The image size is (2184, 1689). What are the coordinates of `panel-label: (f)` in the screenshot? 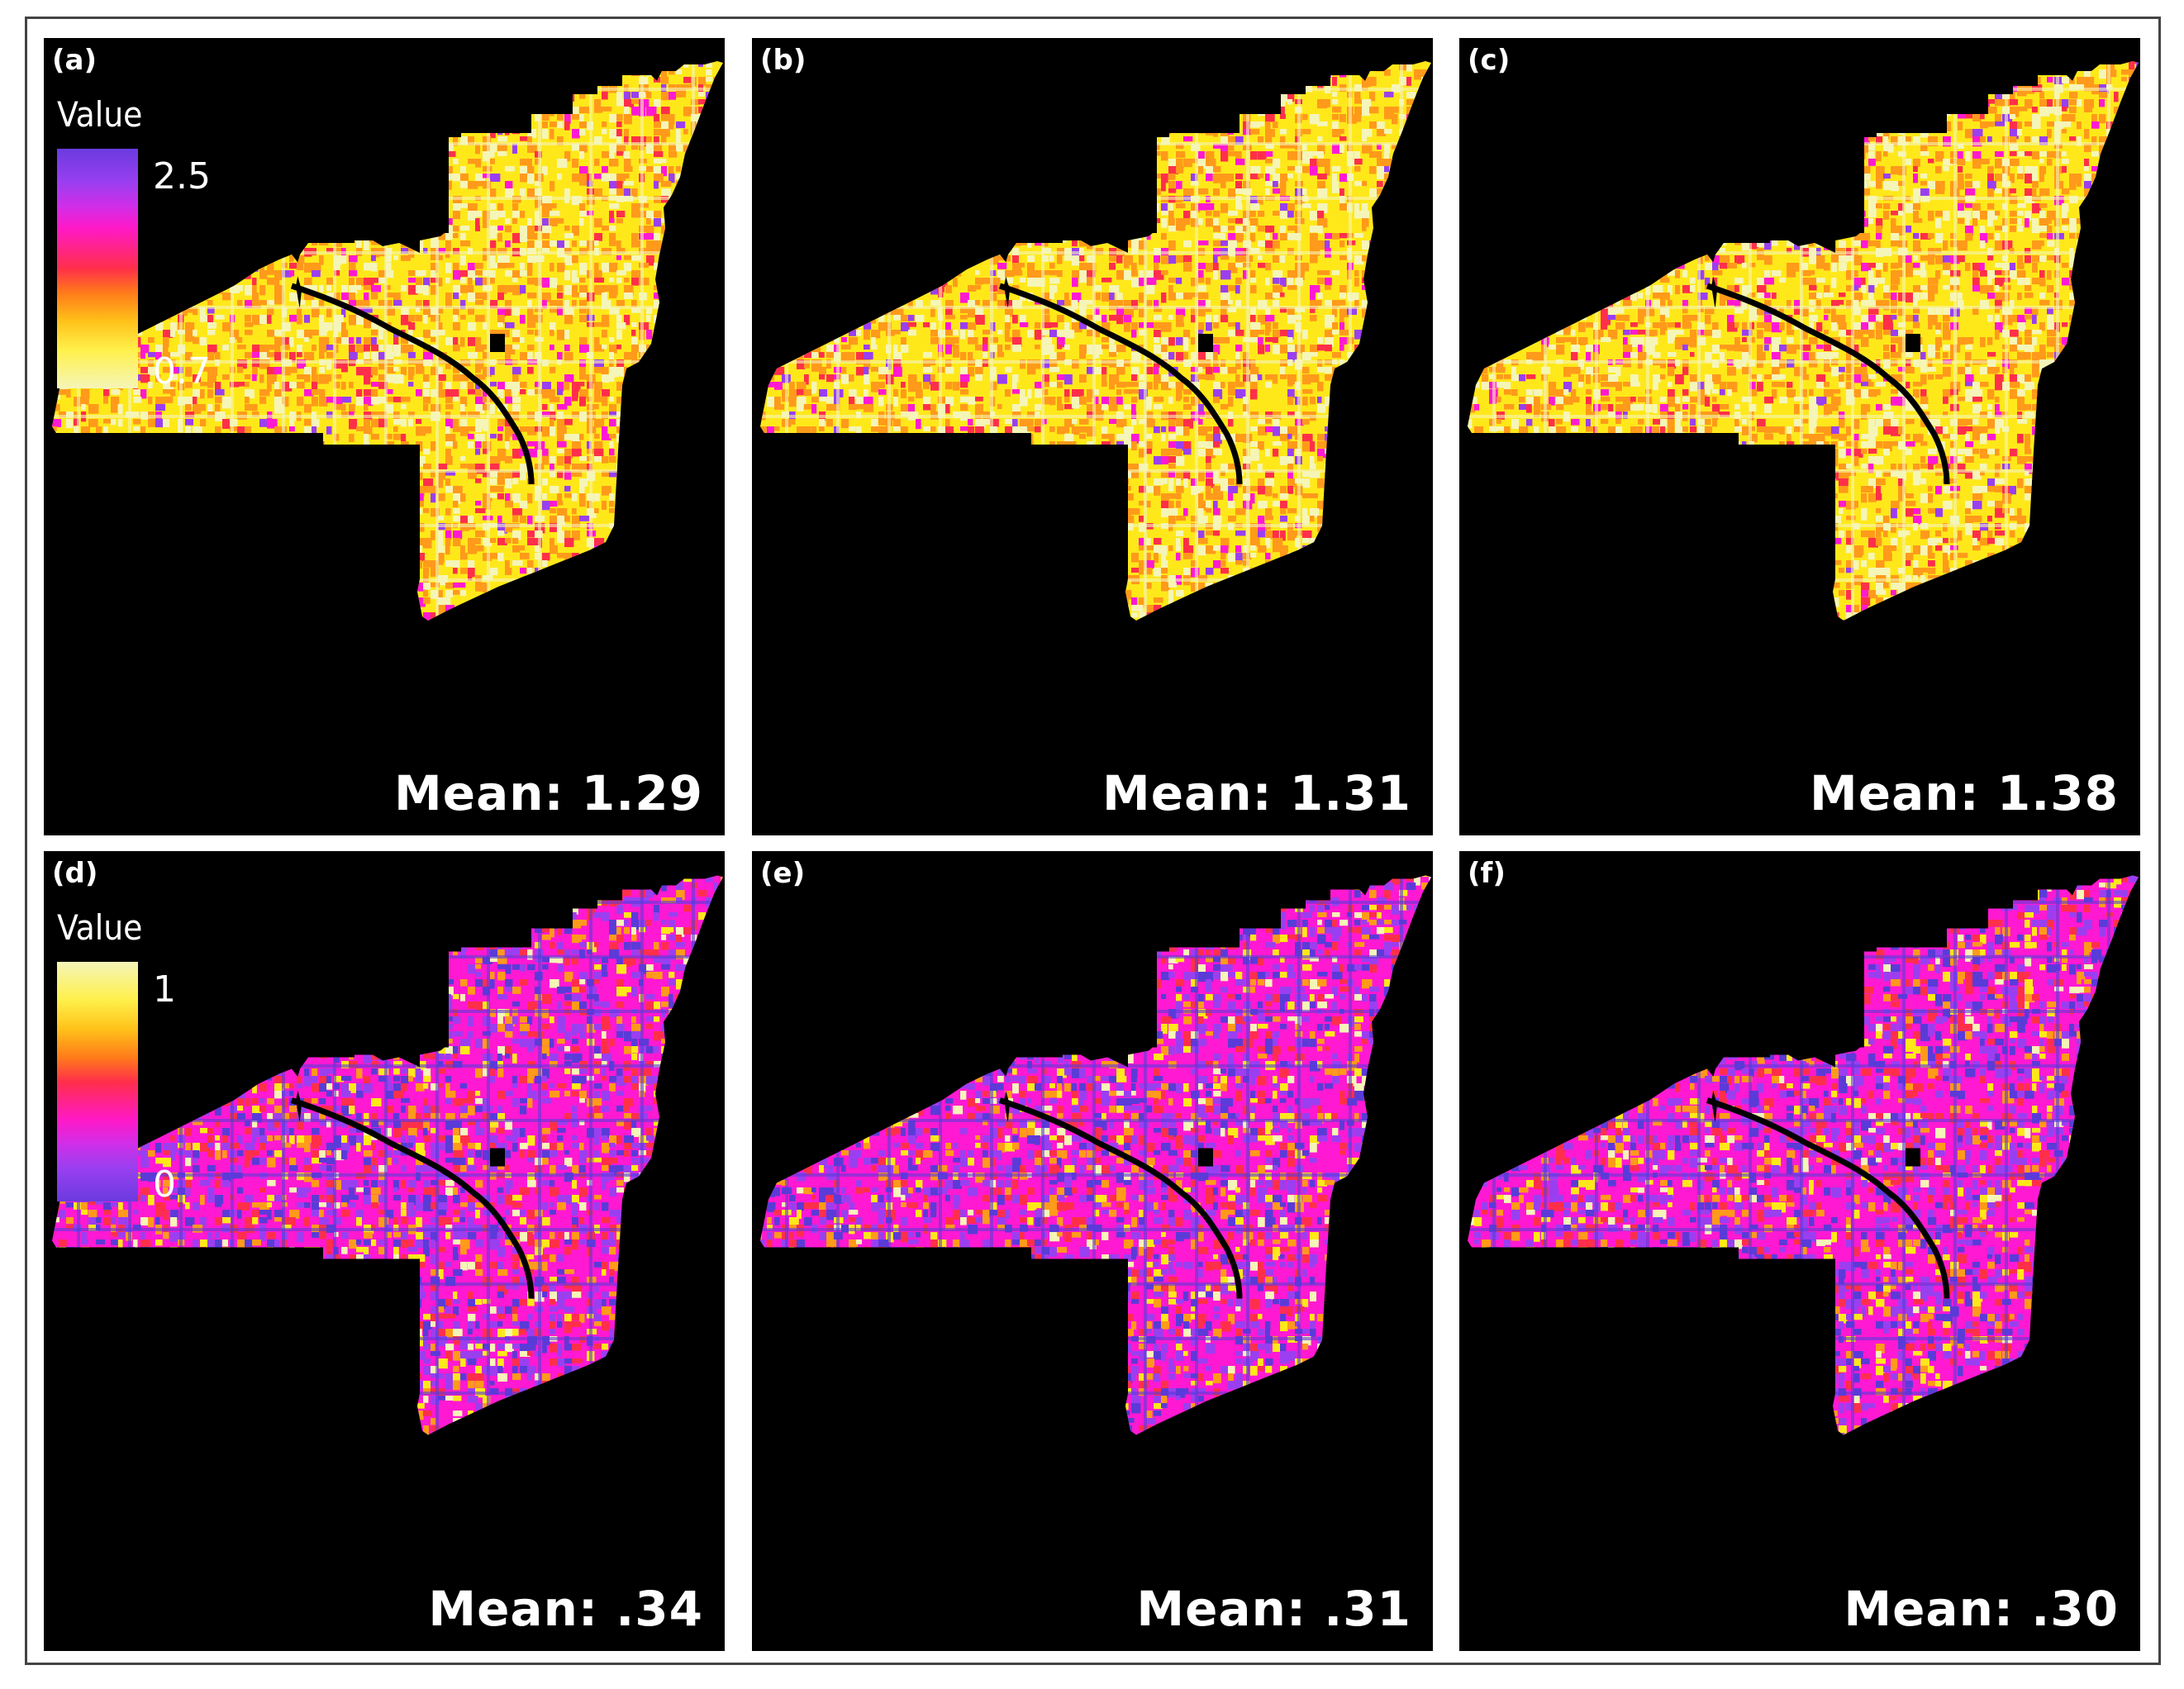 It's located at (1487, 873).